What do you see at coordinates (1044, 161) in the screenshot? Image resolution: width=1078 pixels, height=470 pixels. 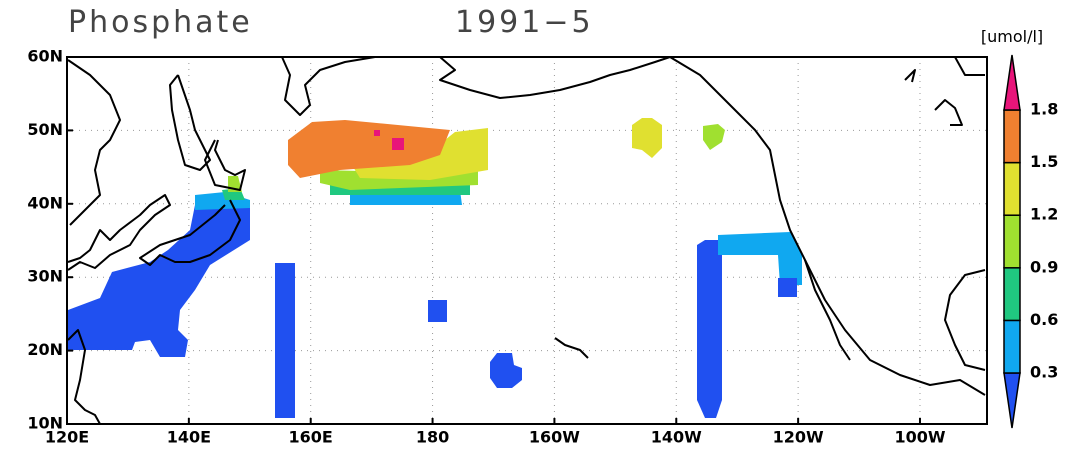 I see `colorbar-label: 1.5` at bounding box center [1044, 161].